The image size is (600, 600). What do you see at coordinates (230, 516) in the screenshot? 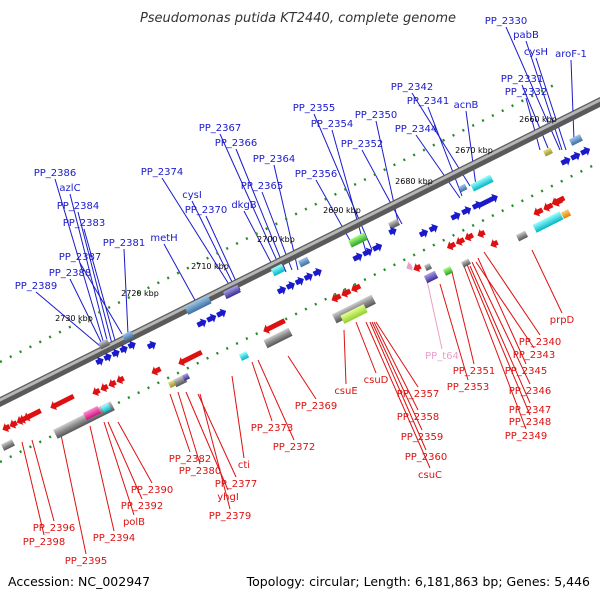
I see `reverse-gene-label: PP_2379` at bounding box center [230, 516].